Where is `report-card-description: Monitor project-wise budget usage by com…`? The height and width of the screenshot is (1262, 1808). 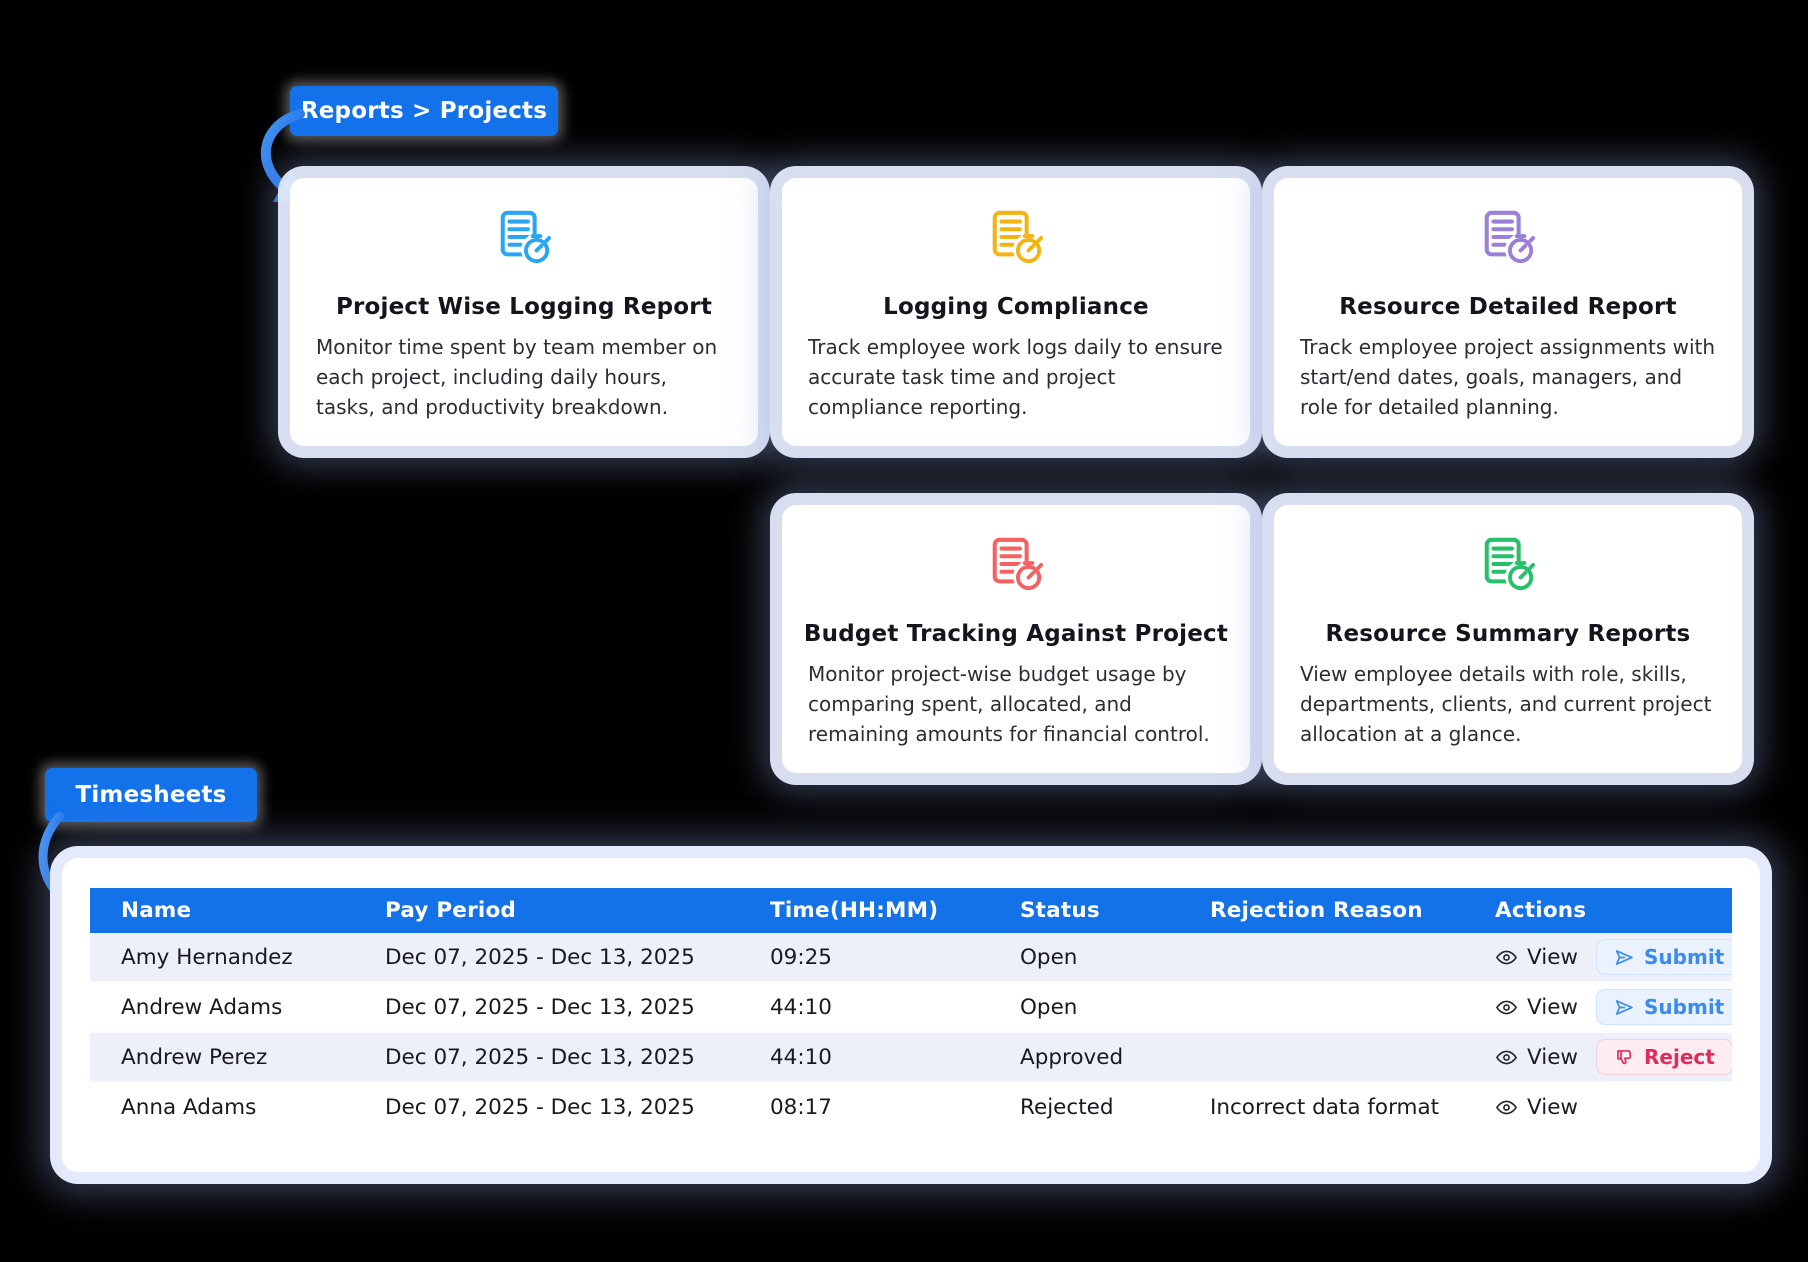
report-card-description: Monitor project-wise budget usage by com… is located at coordinates (1009, 704).